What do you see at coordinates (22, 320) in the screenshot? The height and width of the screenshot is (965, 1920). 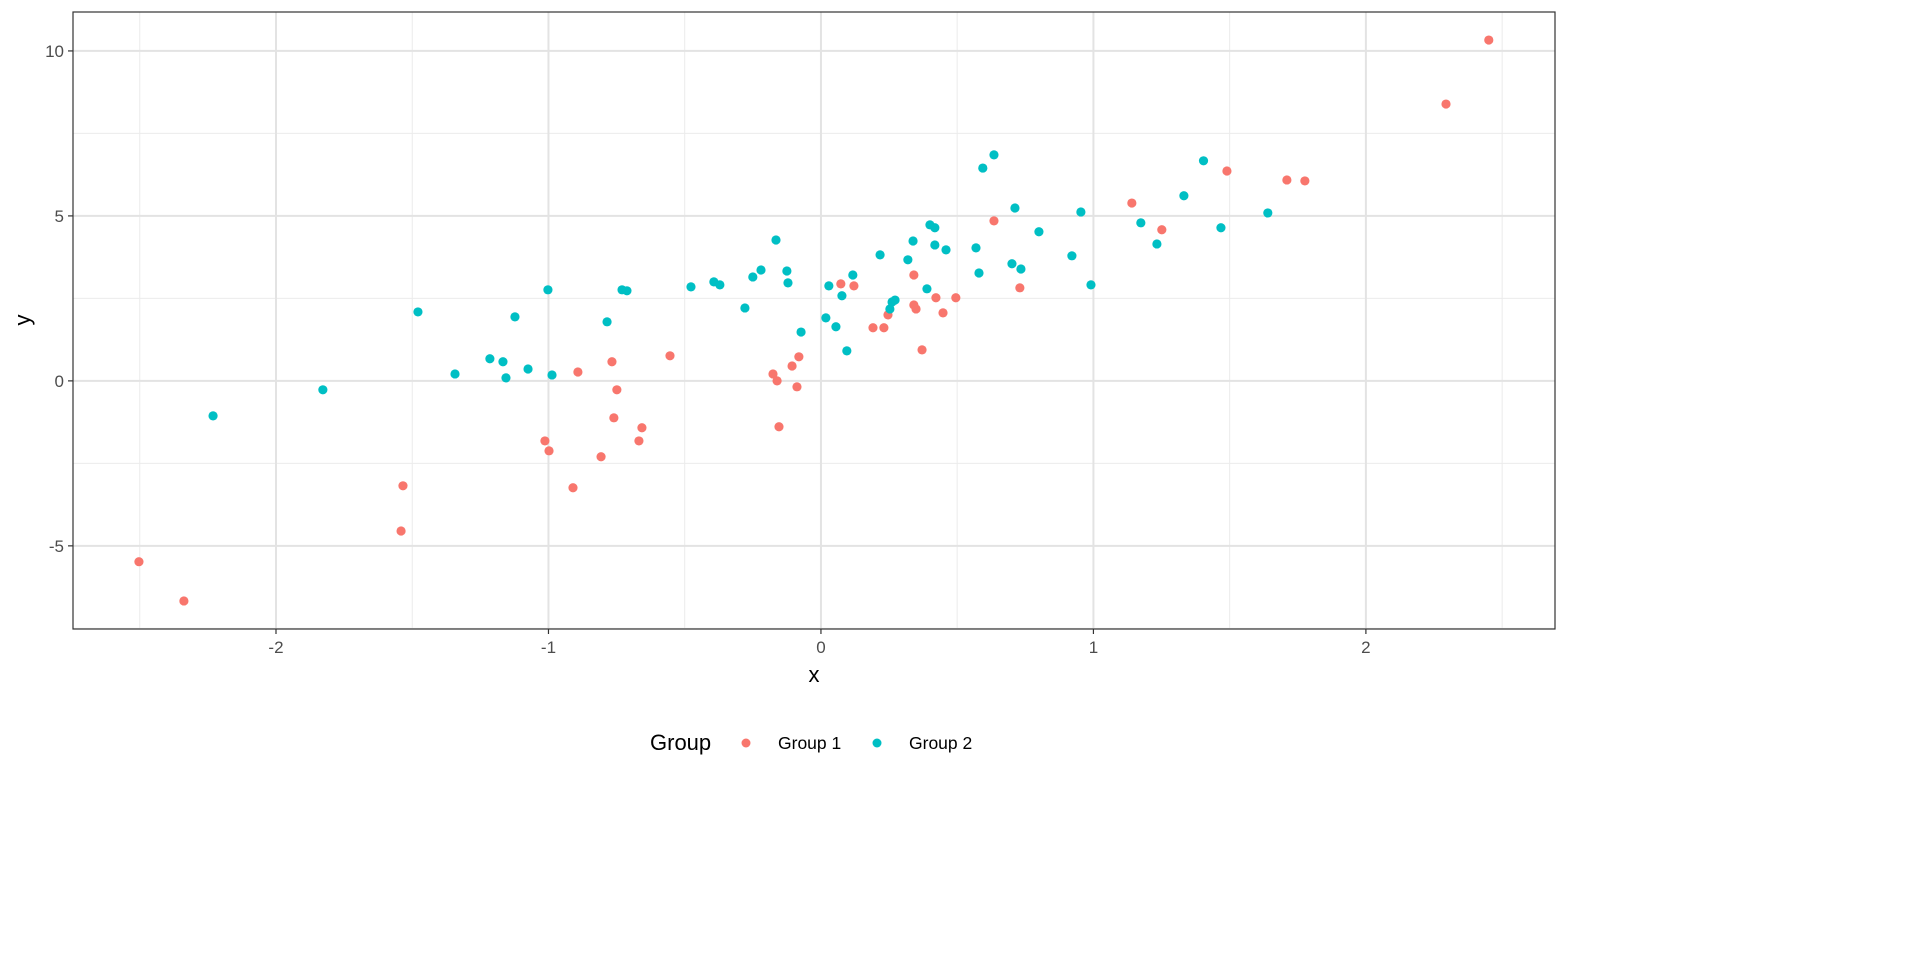 I see `y-axis-label: y` at bounding box center [22, 320].